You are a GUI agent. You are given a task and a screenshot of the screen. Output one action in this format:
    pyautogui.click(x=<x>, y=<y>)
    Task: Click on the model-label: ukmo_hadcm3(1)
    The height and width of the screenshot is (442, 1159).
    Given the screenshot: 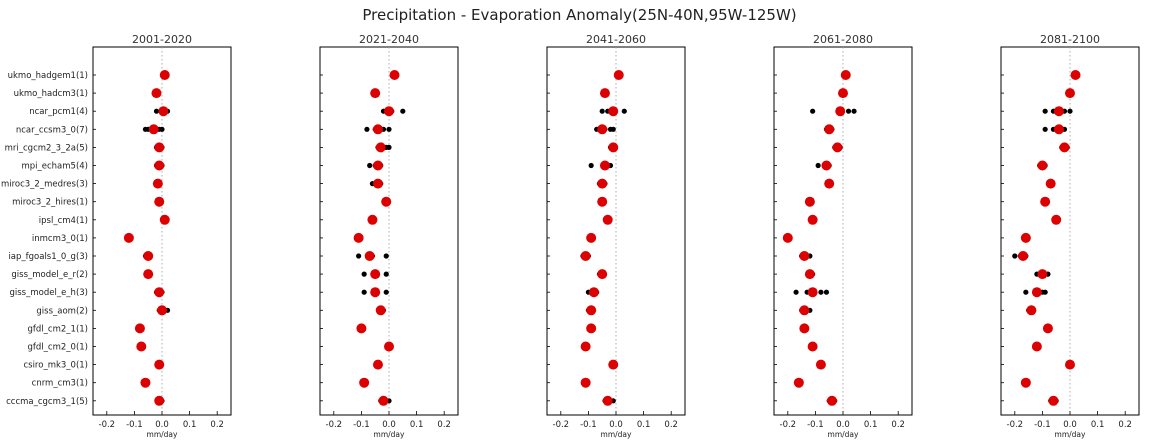 What is the action you would take?
    pyautogui.click(x=51, y=94)
    